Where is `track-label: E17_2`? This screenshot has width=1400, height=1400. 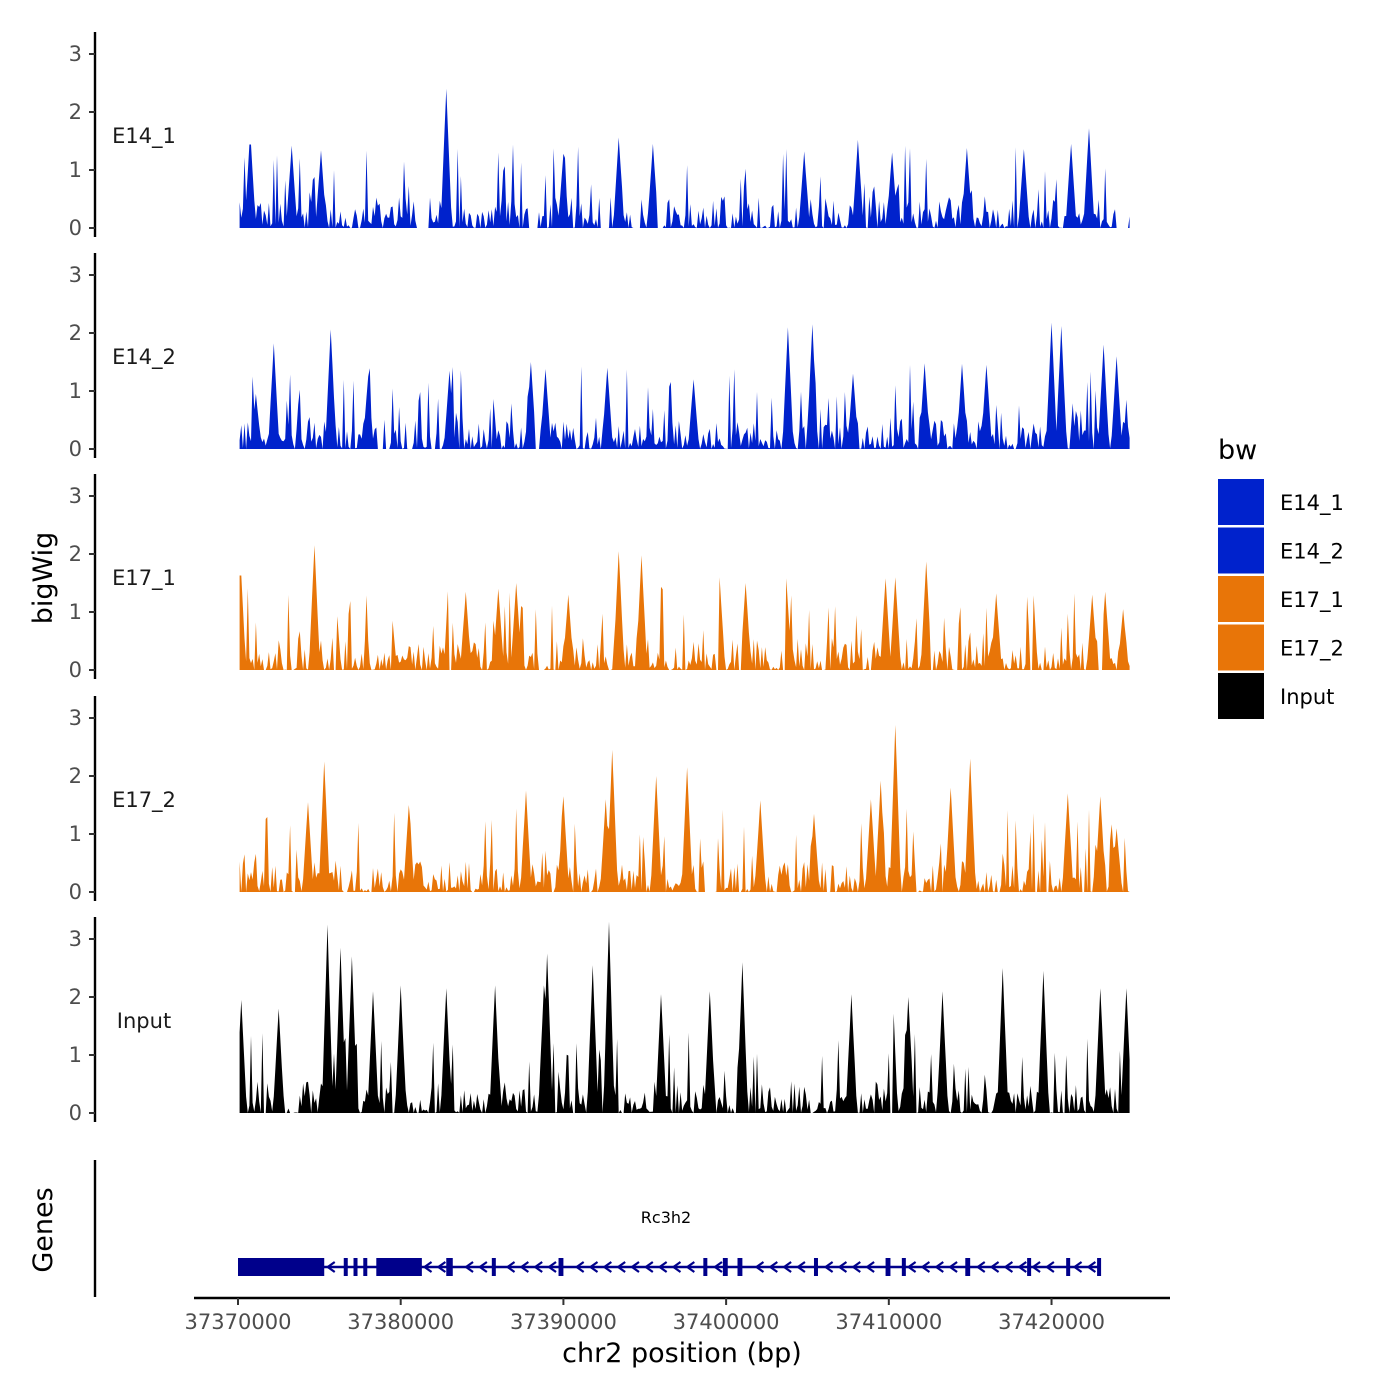 track-label: E17_2 is located at coordinates (144, 800).